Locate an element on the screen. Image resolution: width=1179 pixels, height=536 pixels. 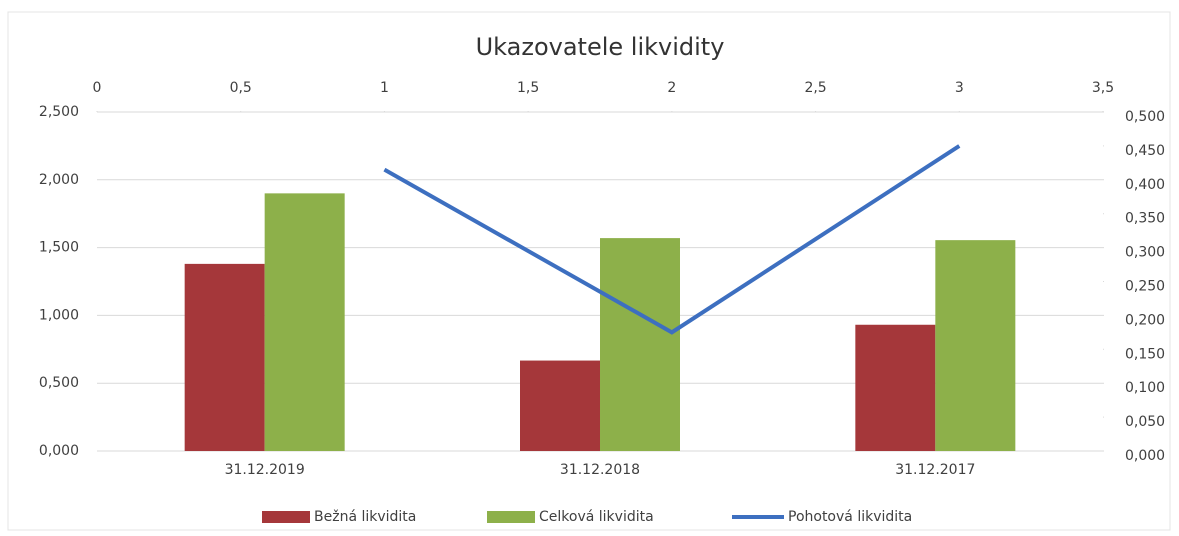
y2-tick-label: 0,450 is located at coordinates (1145, 151).